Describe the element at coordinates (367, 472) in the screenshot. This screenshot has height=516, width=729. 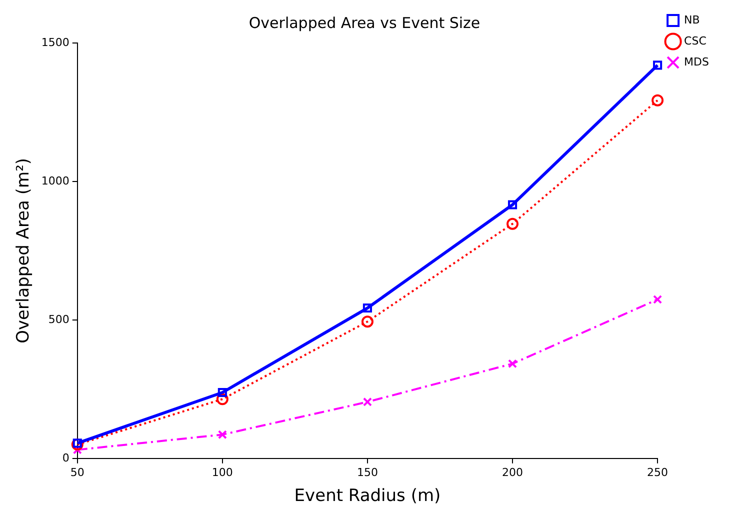
I see `x-tick-label: 150` at that location.